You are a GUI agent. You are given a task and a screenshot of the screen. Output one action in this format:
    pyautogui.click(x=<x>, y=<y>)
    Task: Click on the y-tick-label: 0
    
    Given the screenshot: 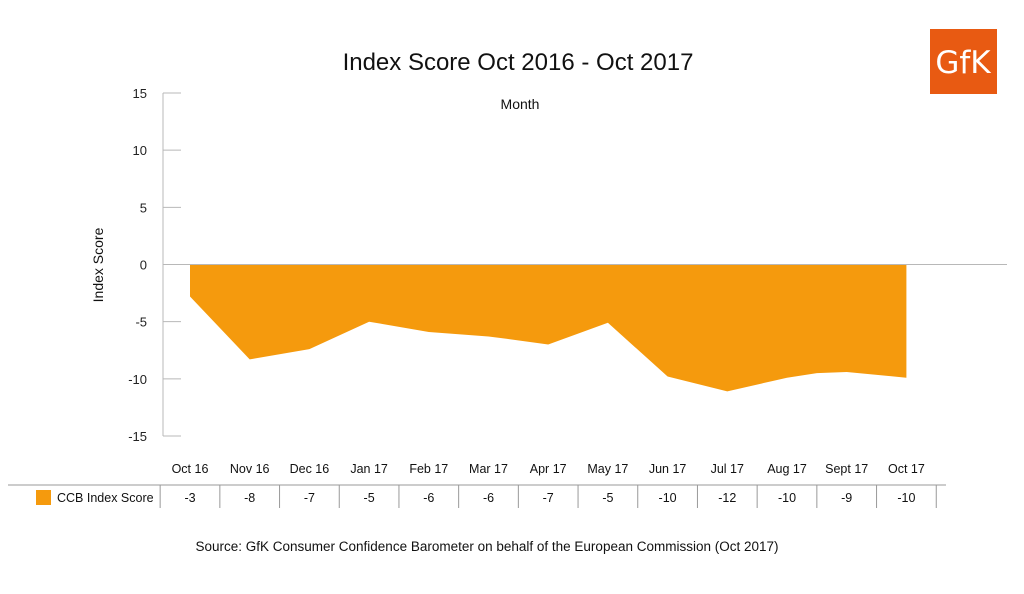 What is the action you would take?
    pyautogui.click(x=143, y=265)
    